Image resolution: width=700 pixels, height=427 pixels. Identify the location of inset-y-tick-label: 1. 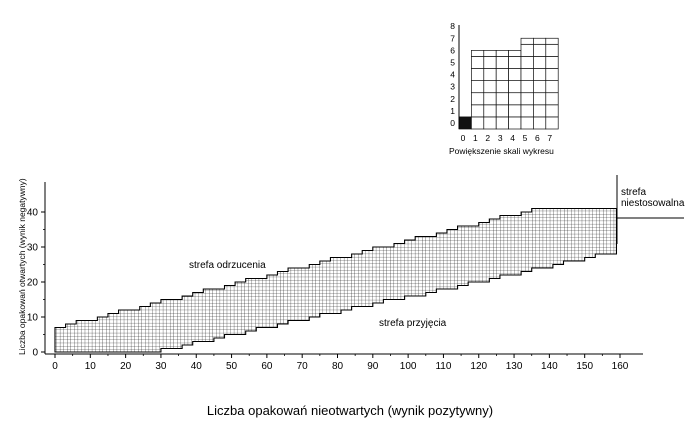
(452, 111).